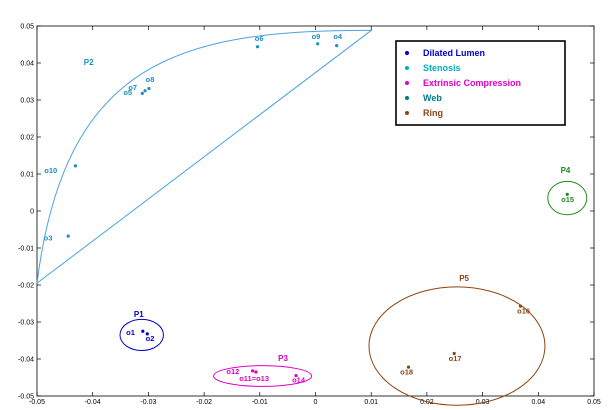 The width and height of the screenshot is (614, 410). Describe the element at coordinates (566, 170) in the screenshot. I see `cluster-label-p4: P4` at that location.